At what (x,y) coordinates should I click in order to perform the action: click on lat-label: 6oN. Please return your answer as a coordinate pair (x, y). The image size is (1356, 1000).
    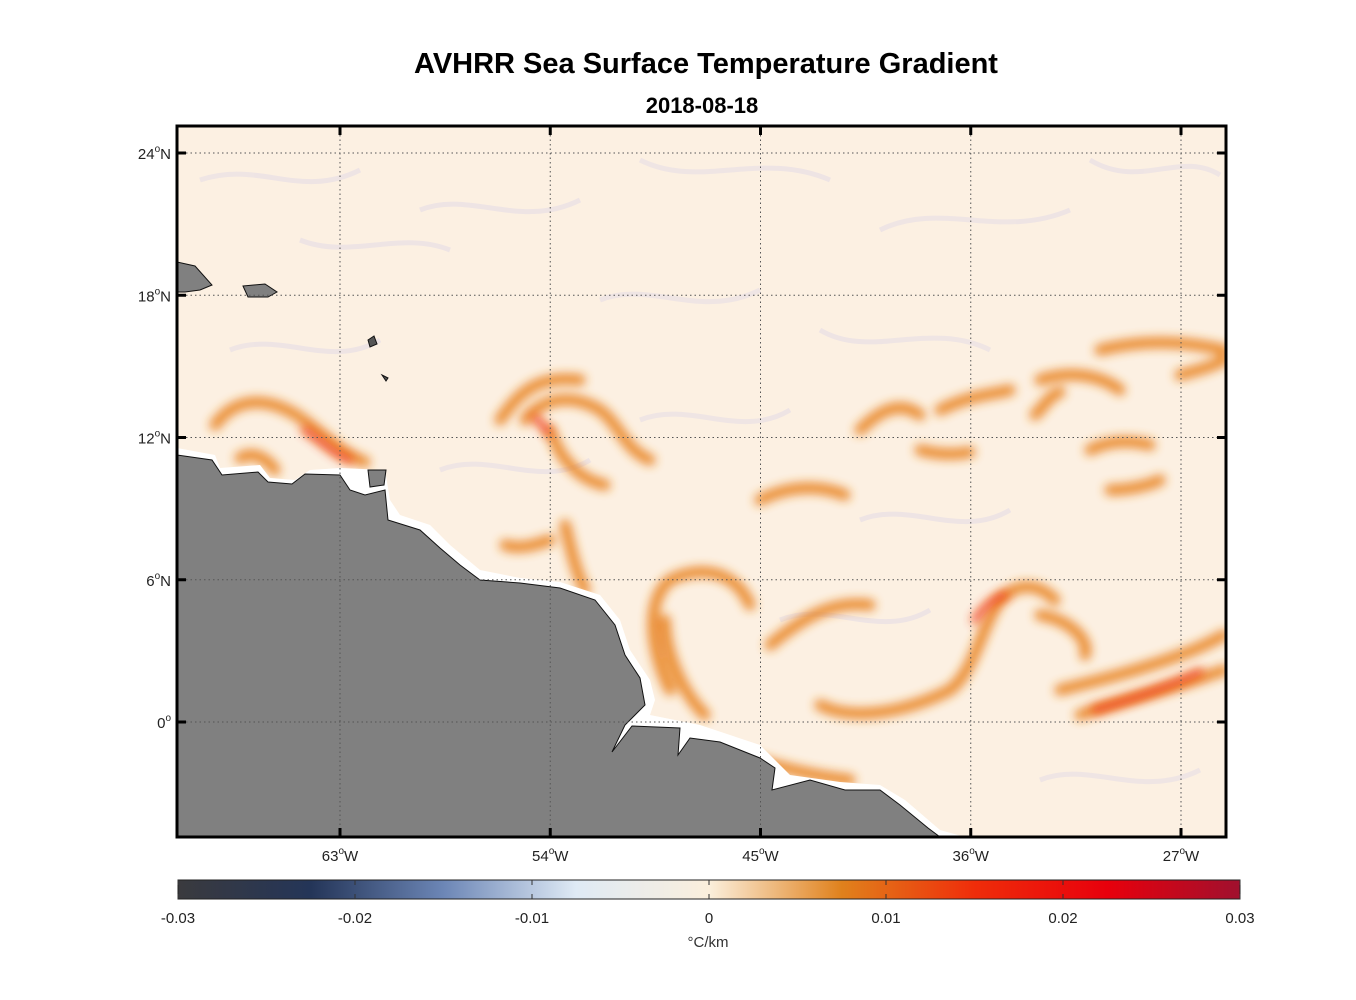
    Looking at the image, I should click on (158, 580).